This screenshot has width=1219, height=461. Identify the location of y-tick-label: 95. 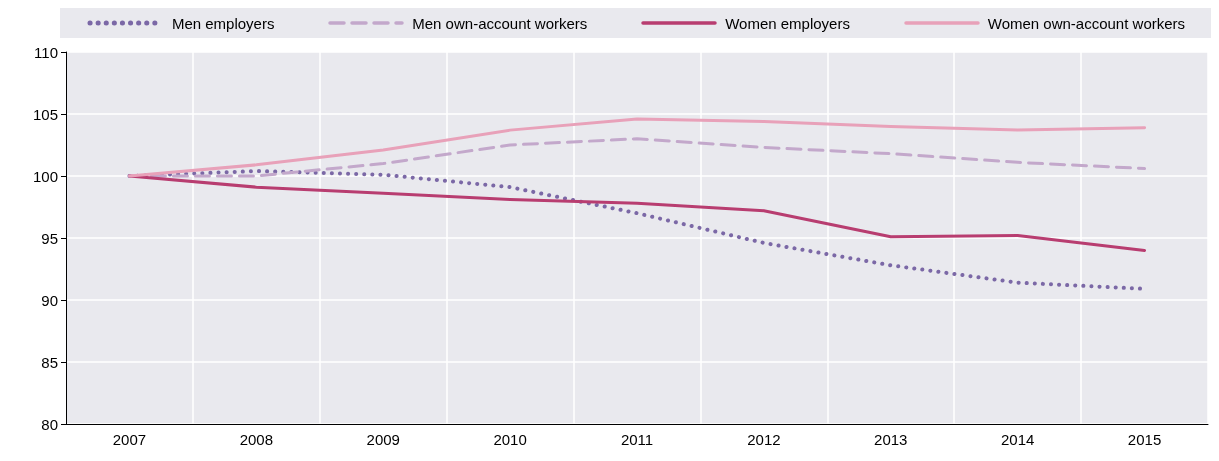
(49, 238).